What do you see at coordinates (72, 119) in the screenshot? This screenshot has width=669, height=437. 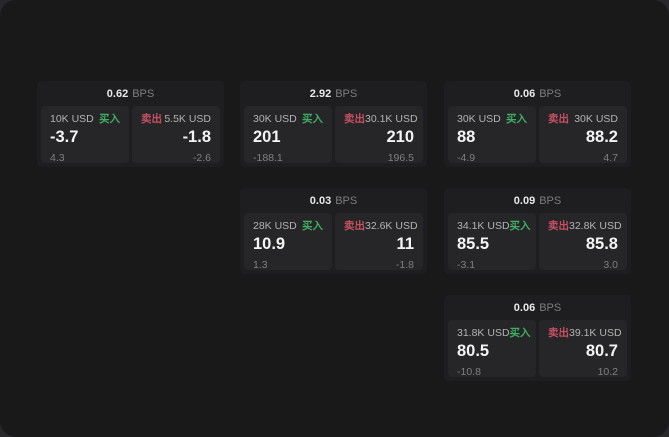 I see `buy-amount: 10K USD` at bounding box center [72, 119].